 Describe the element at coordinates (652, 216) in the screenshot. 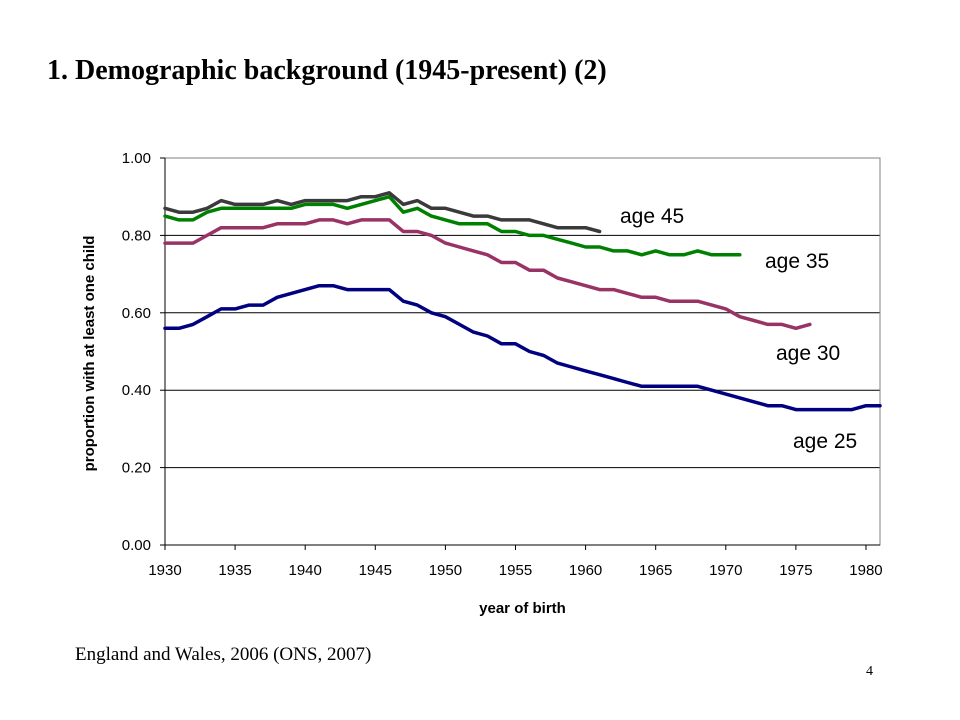

I see `series-label: age 45` at that location.